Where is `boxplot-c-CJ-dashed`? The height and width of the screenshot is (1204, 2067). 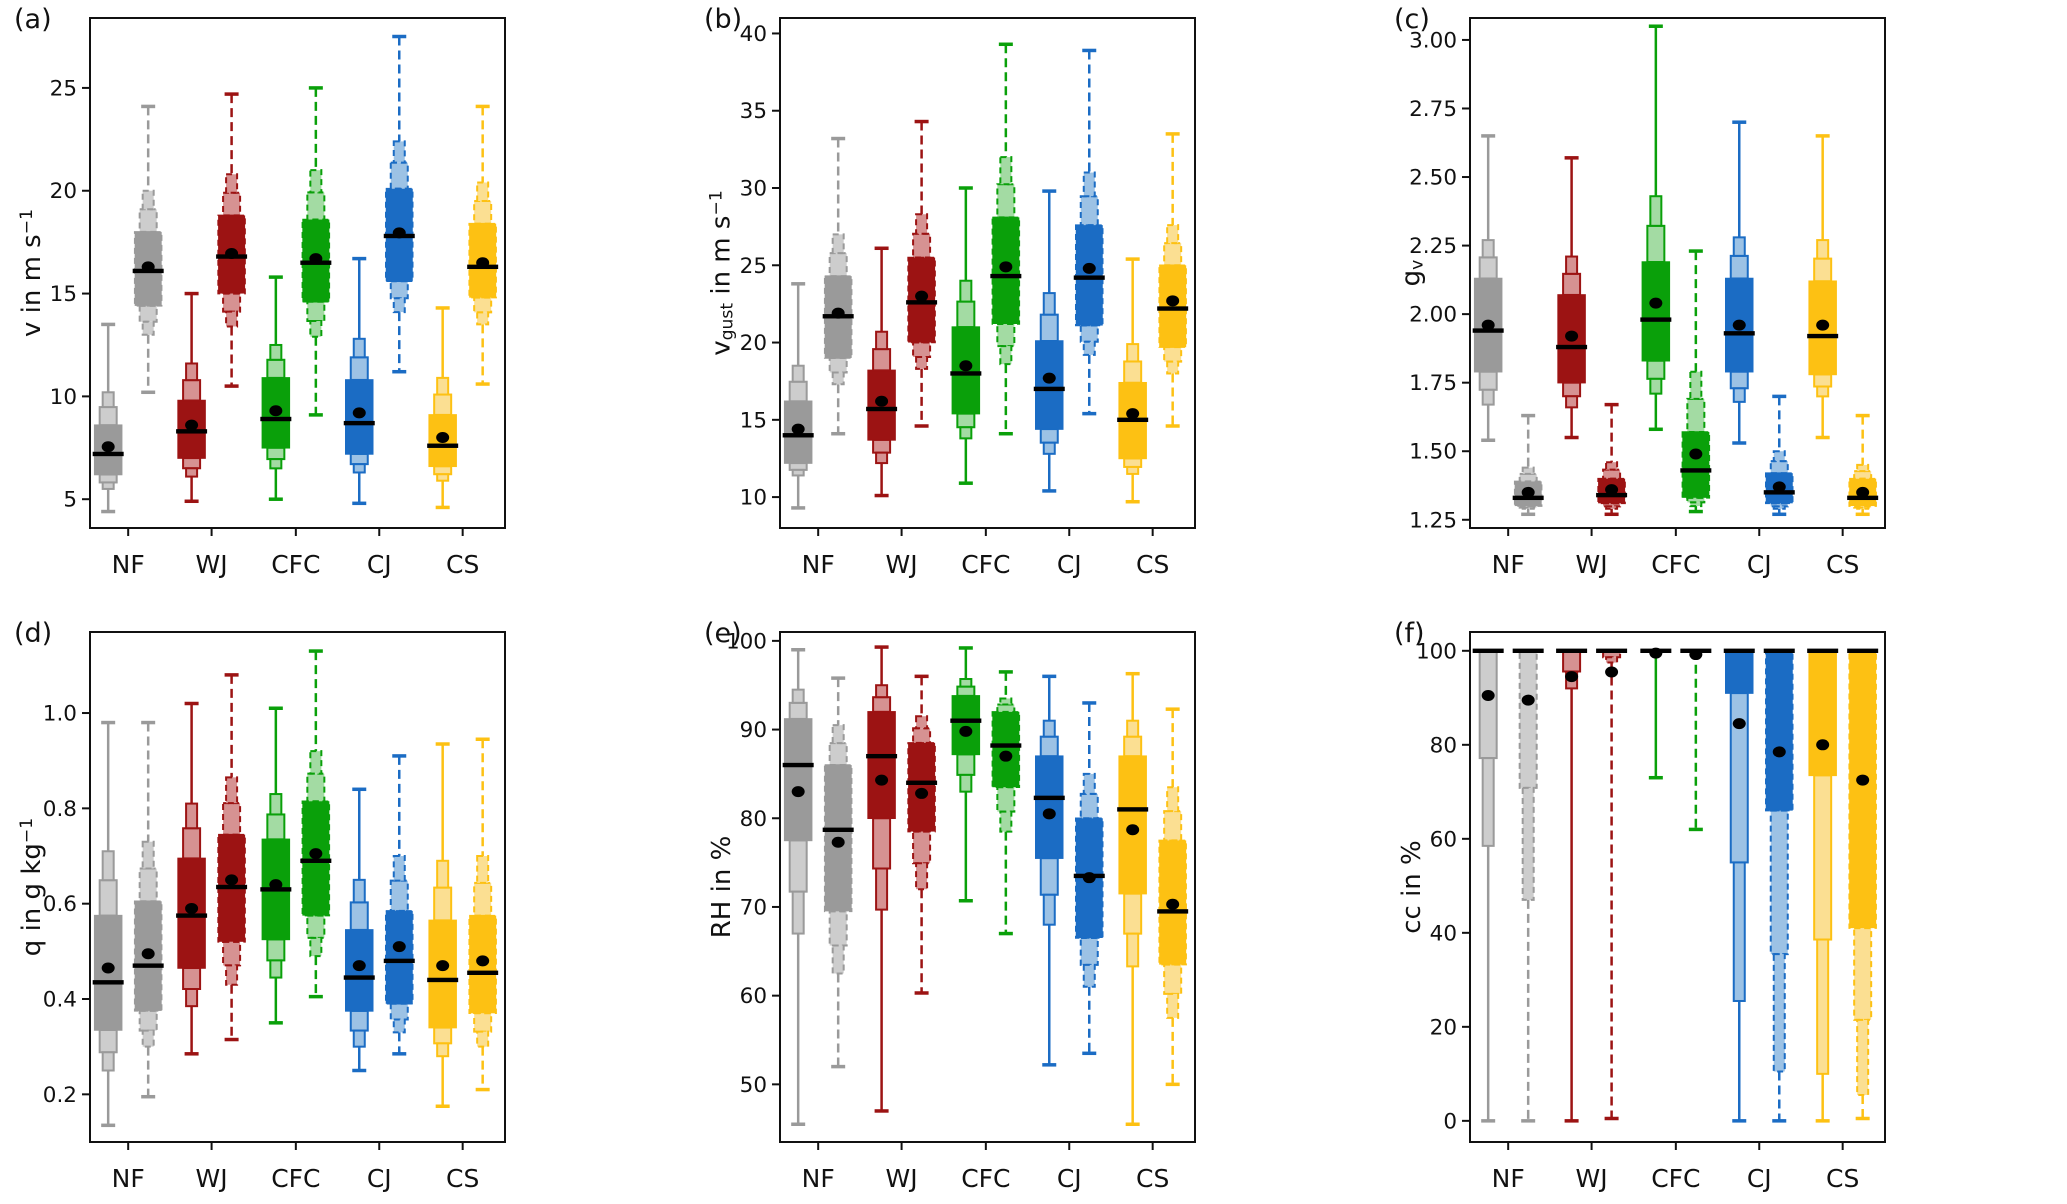 boxplot-c-CJ-dashed is located at coordinates (1779, 455).